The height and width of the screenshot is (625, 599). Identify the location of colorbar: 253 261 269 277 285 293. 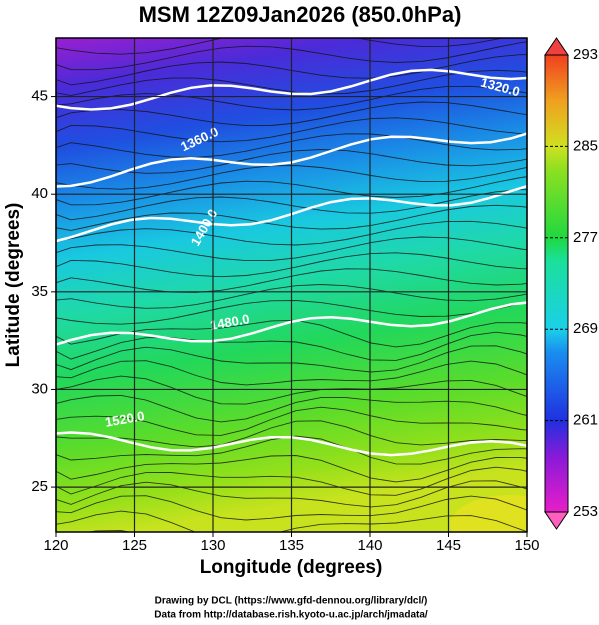
(571, 283).